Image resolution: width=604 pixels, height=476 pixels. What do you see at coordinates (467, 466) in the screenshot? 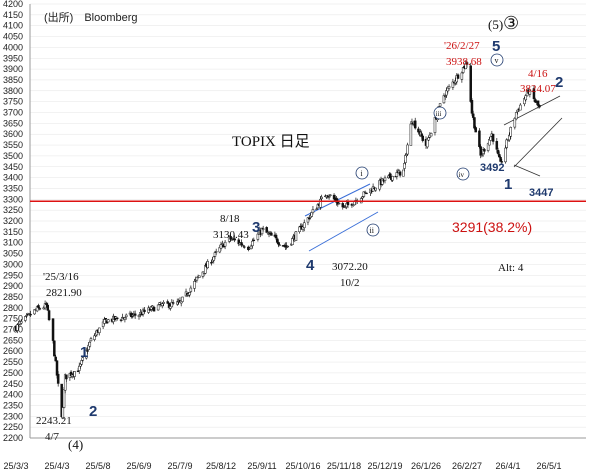
I see `x-tick-label: 26/2/27` at bounding box center [467, 466].